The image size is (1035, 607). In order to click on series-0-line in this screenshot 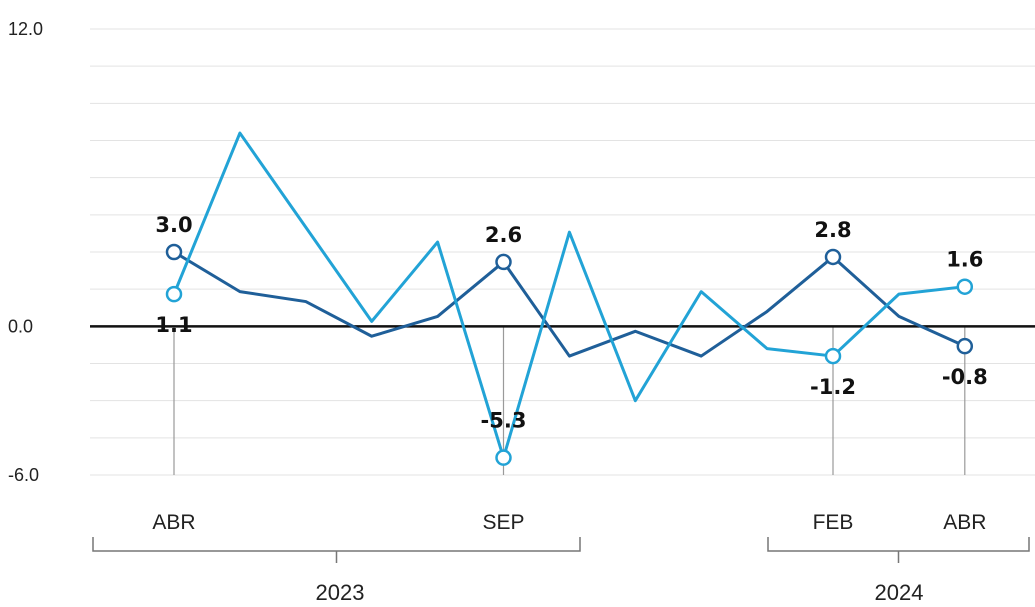, I will do `click(569, 304)`.